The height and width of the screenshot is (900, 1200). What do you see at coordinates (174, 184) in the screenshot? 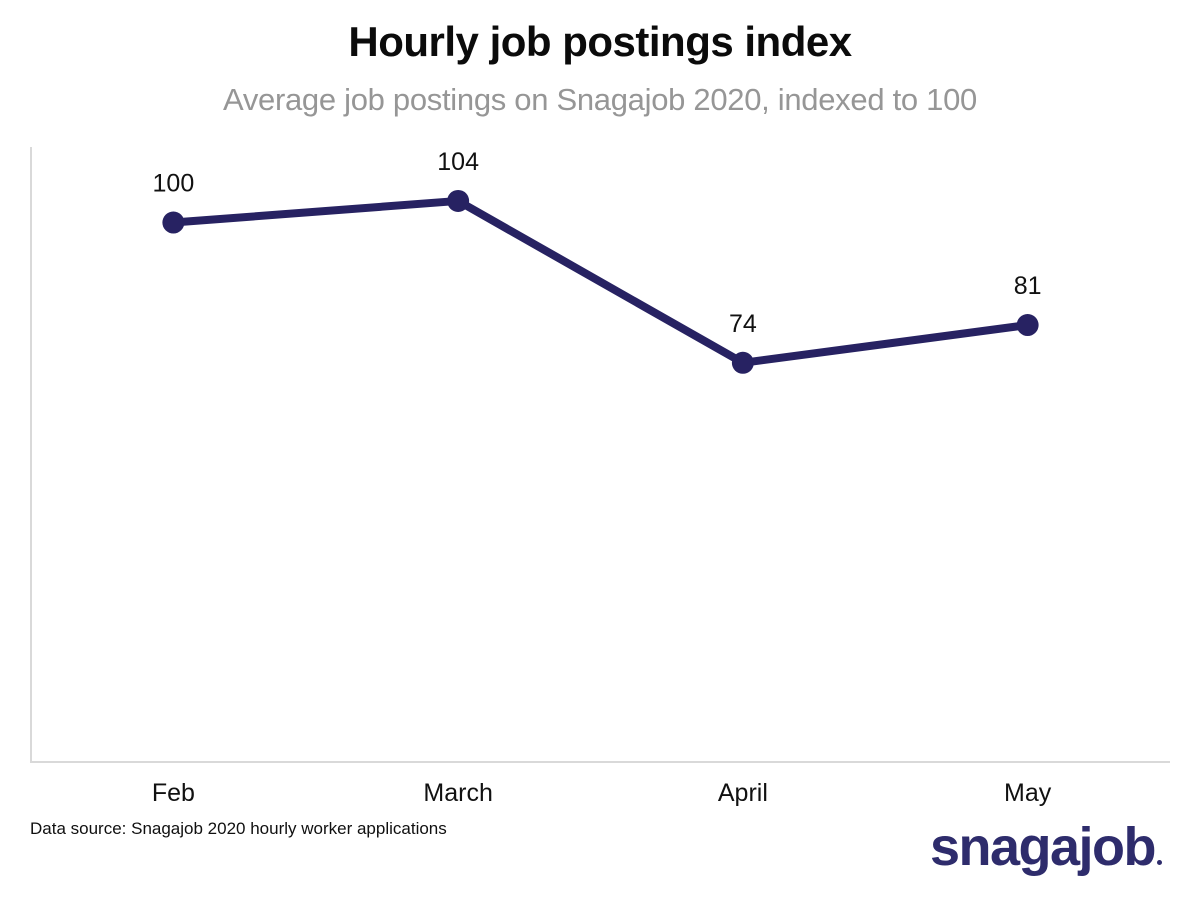
I see `value-label: 100` at bounding box center [174, 184].